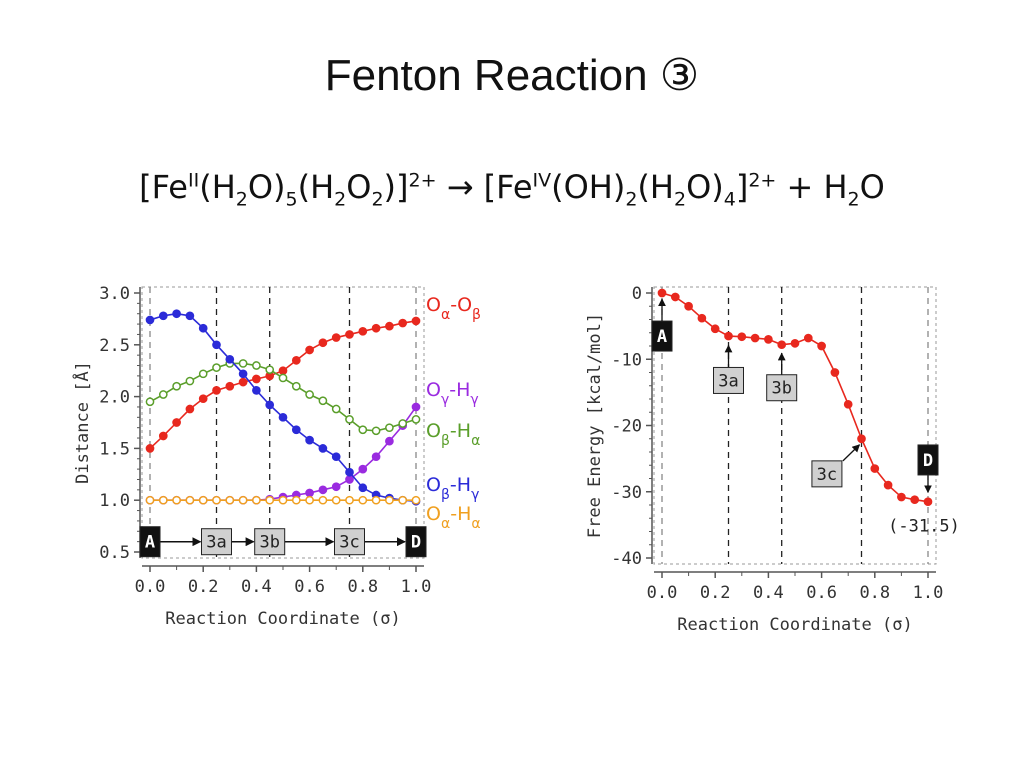 Image resolution: width=1024 pixels, height=768 pixels. I want to click on stage-label-D-box, so click(416, 542).